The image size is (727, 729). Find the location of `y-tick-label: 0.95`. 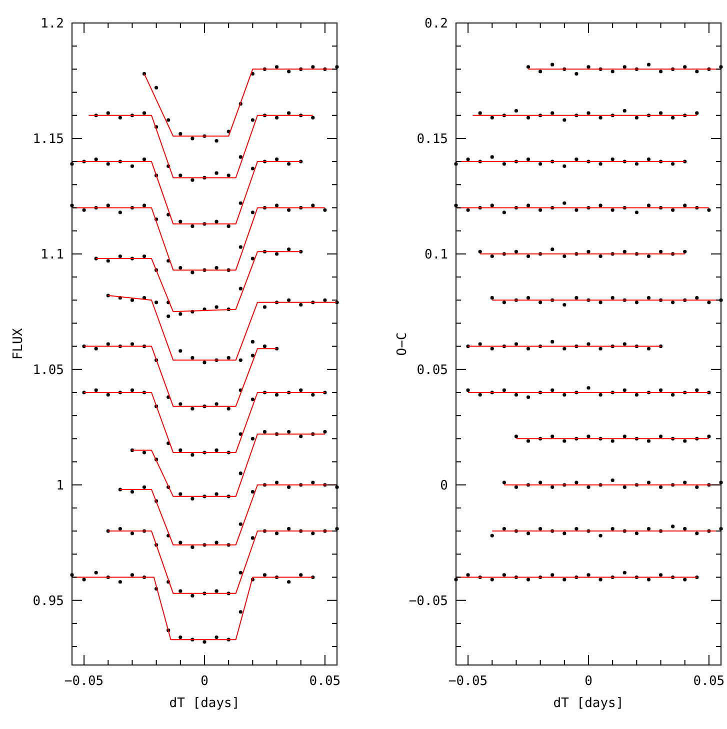

y-tick-label: 0.95 is located at coordinates (48, 601).